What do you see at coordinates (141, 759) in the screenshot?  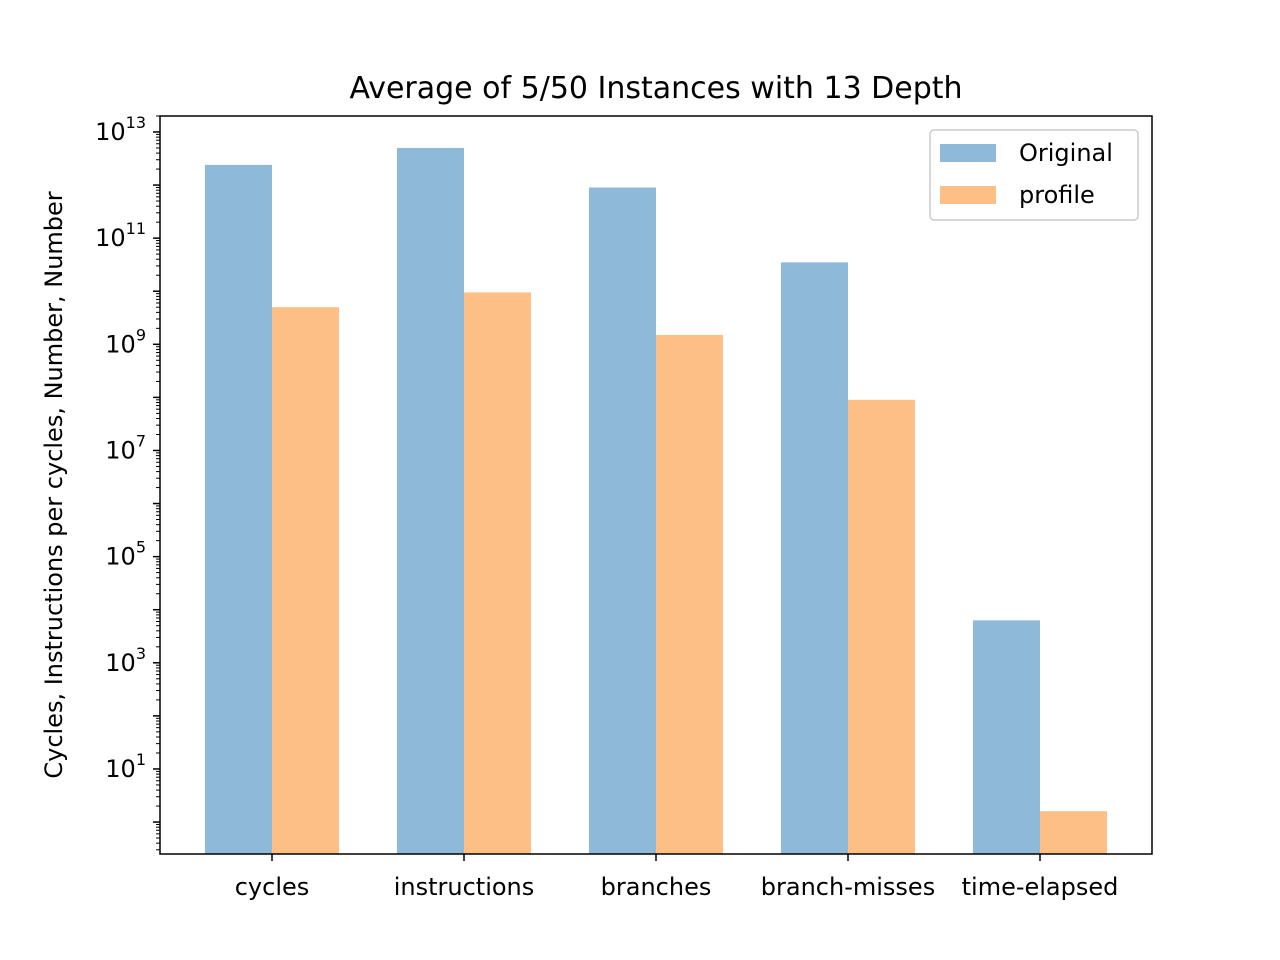 I see `y-tick-exponent: 1` at bounding box center [141, 759].